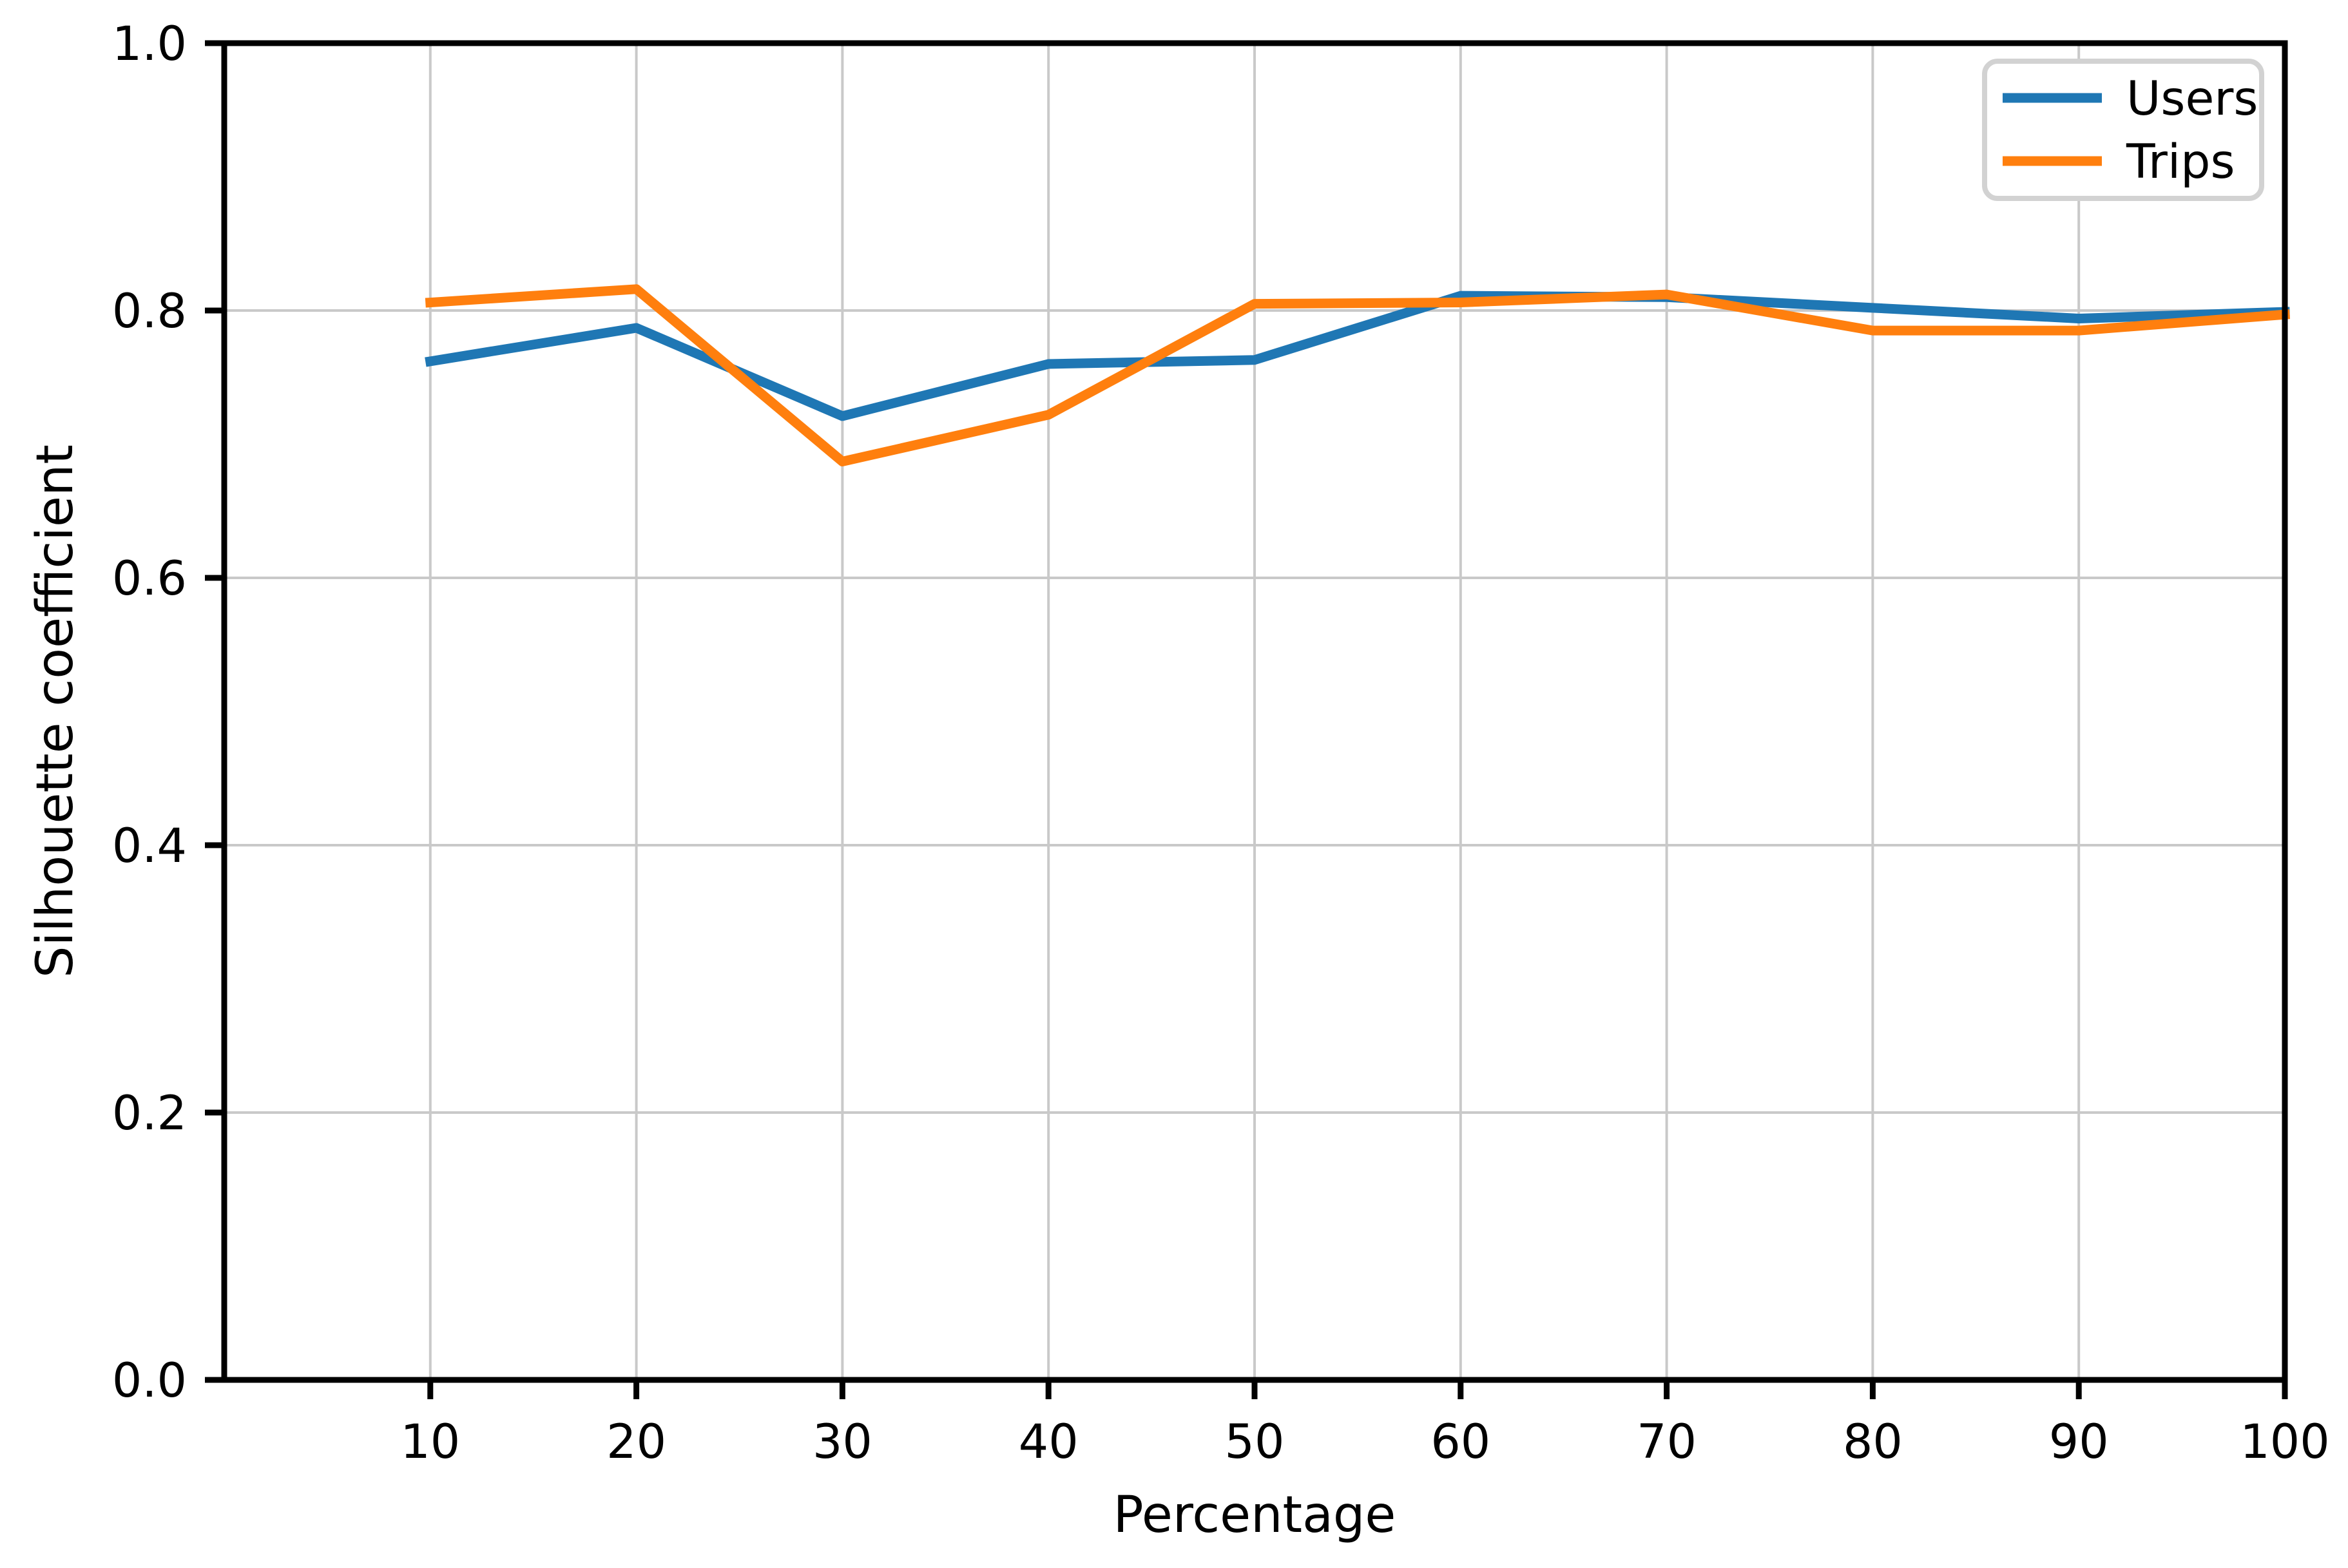 The width and height of the screenshot is (2348, 1568). I want to click on x-axis-label: Percentage, so click(1254, 1515).